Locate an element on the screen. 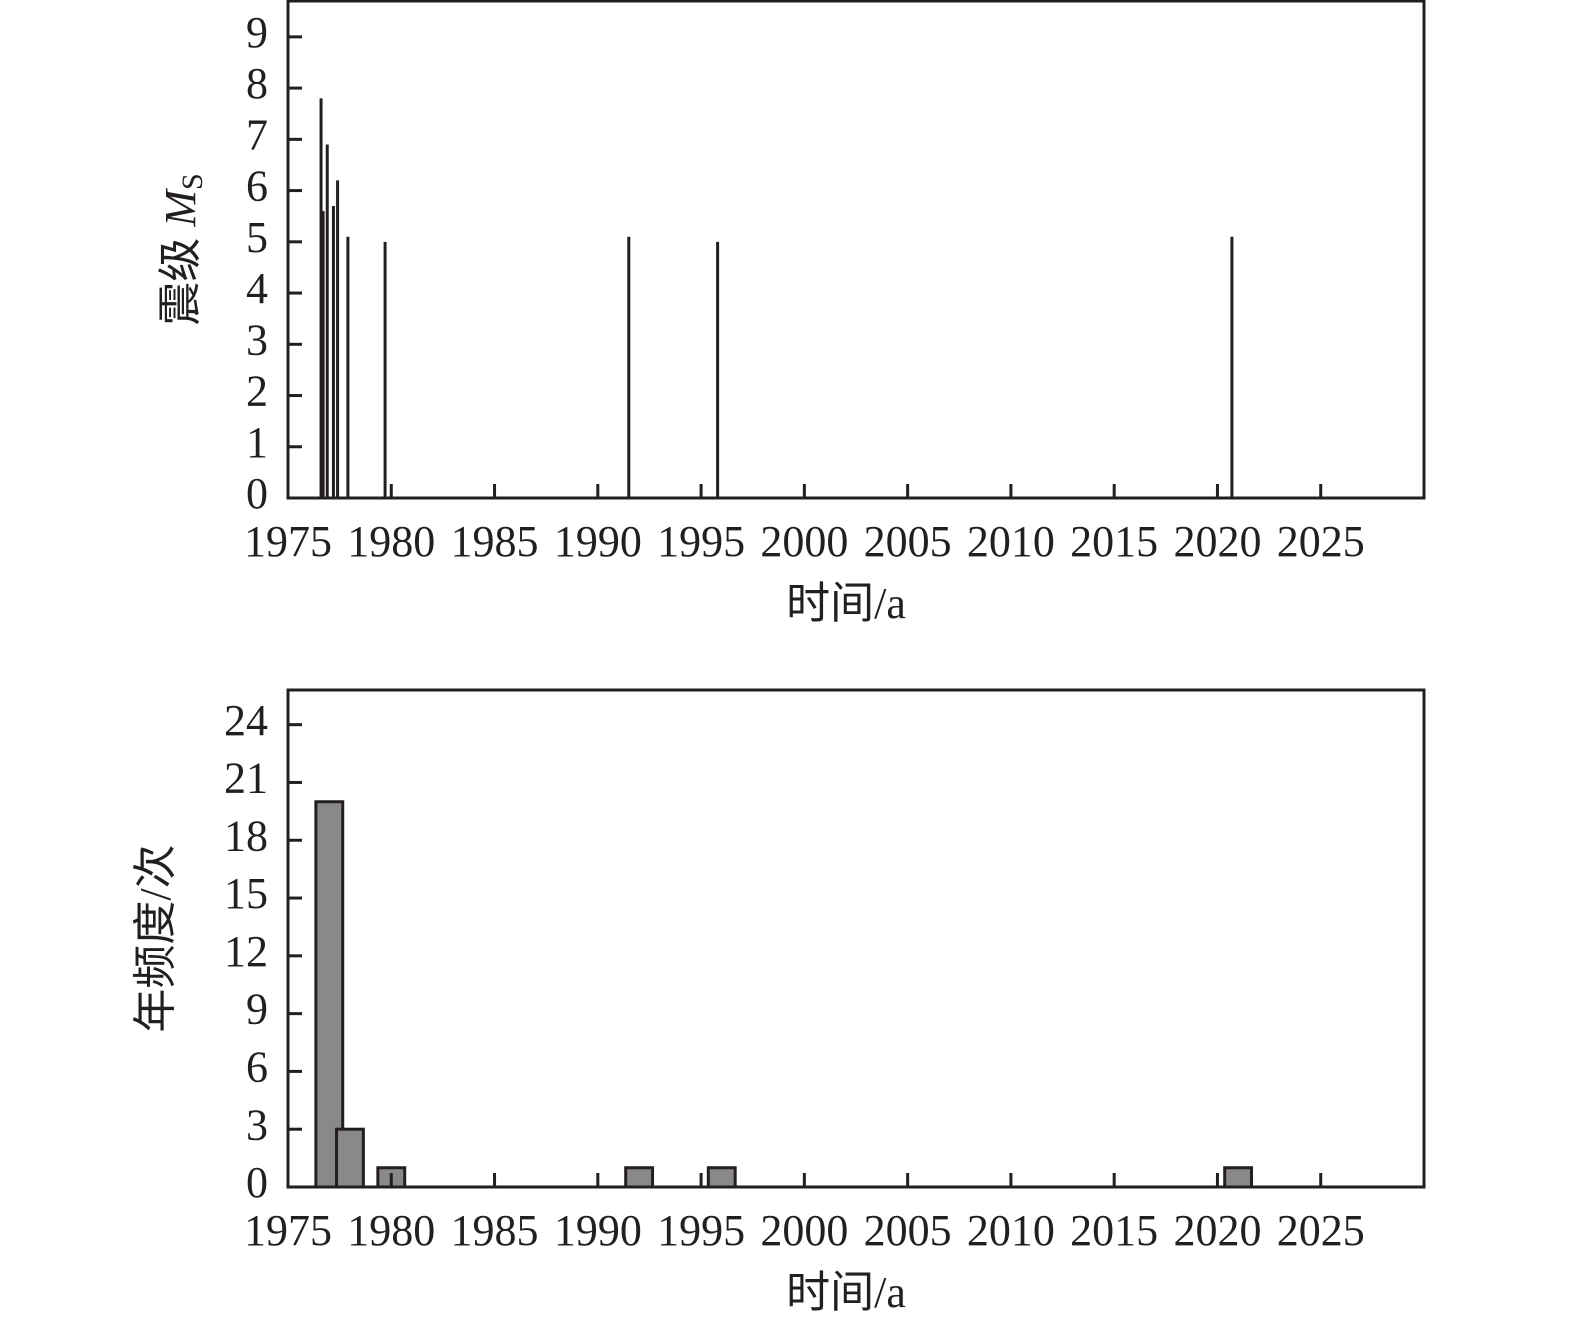 The height and width of the screenshot is (1333, 1575). y-axis-label-text: 震级 is located at coordinates (180, 282).